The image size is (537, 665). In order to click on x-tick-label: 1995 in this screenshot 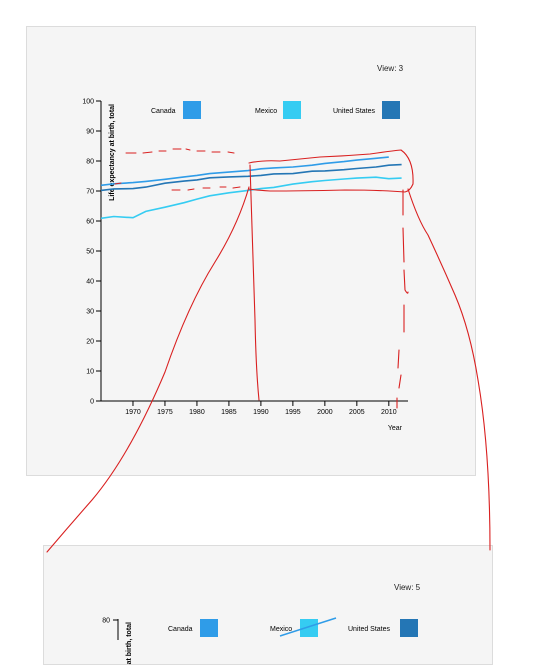, I will do `click(293, 412)`.